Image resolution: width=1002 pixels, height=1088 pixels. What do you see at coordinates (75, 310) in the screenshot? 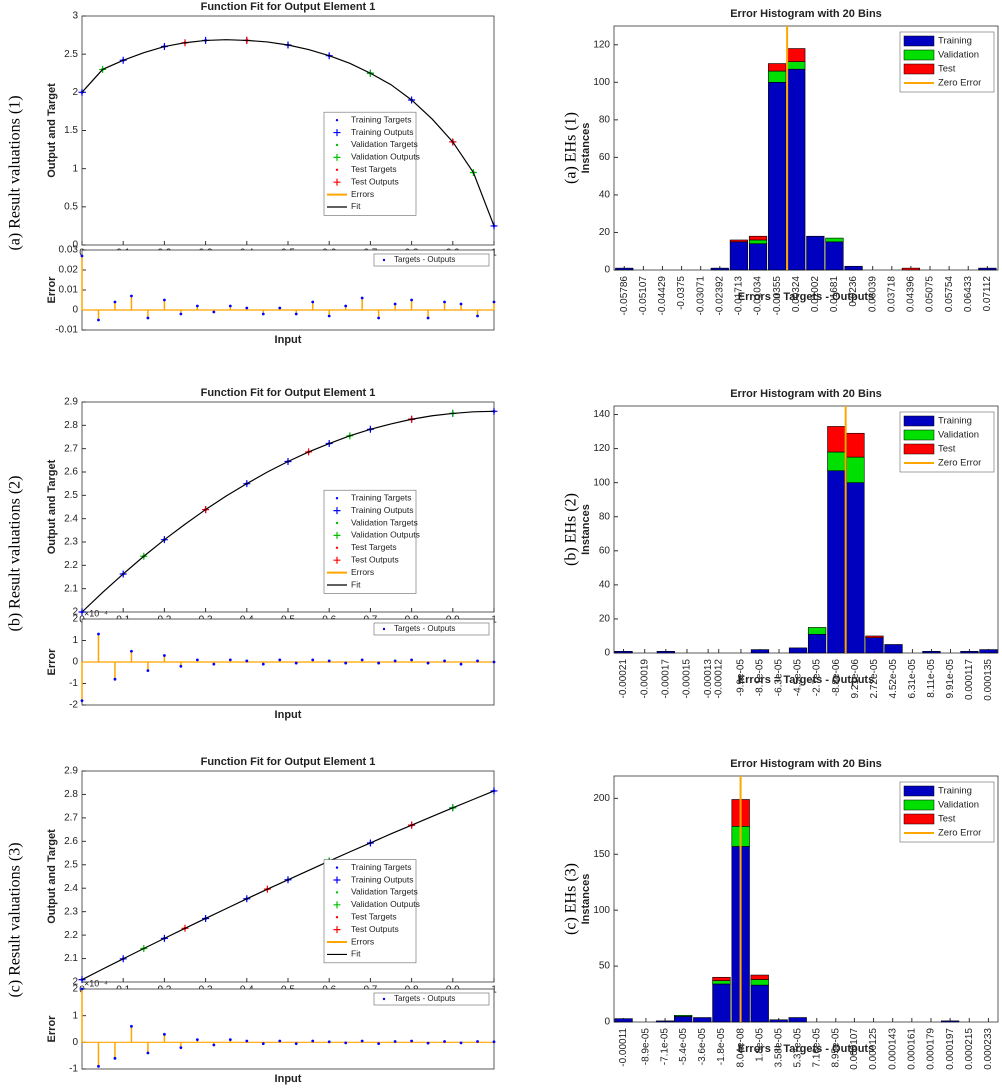
I see `y-tick-label: 0` at bounding box center [75, 310].